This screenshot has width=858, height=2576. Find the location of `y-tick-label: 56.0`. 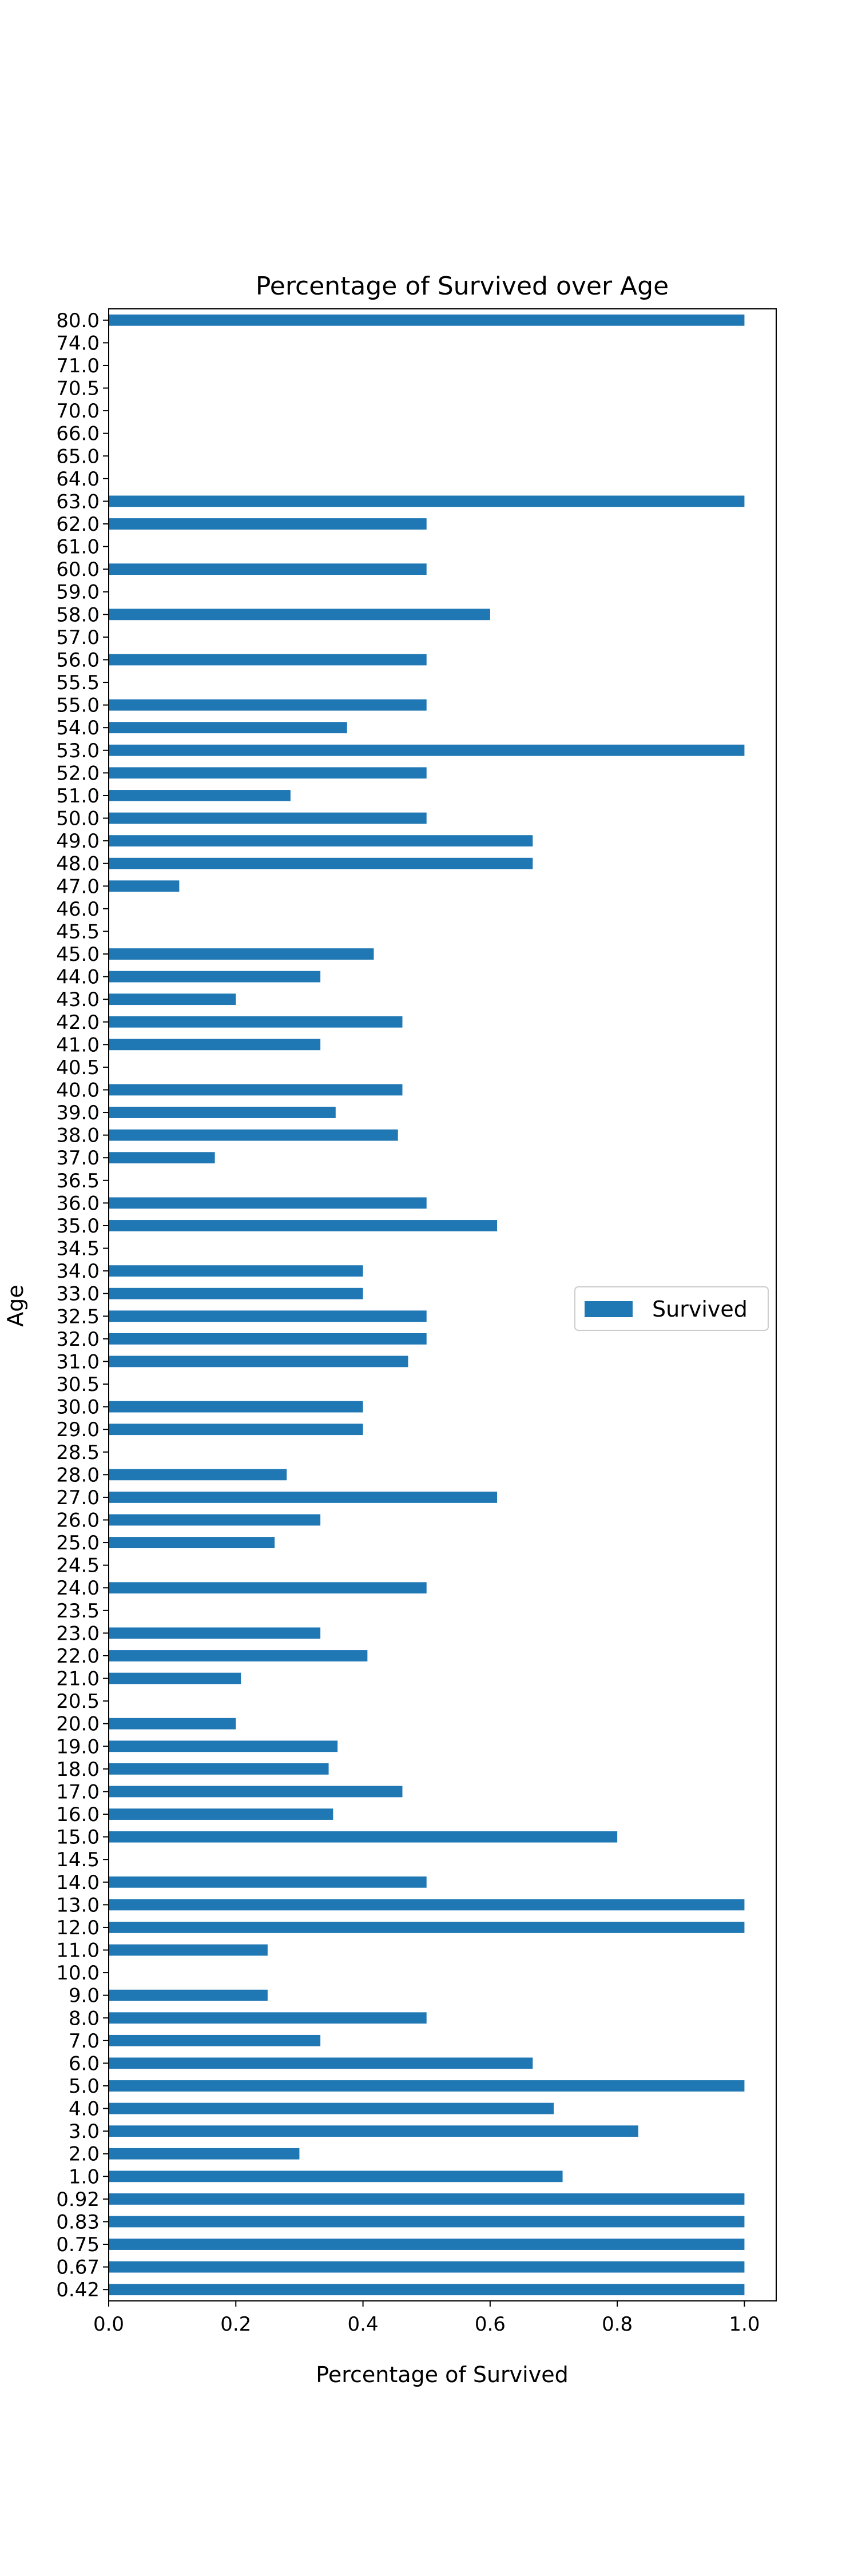

y-tick-label: 56.0 is located at coordinates (78, 660).